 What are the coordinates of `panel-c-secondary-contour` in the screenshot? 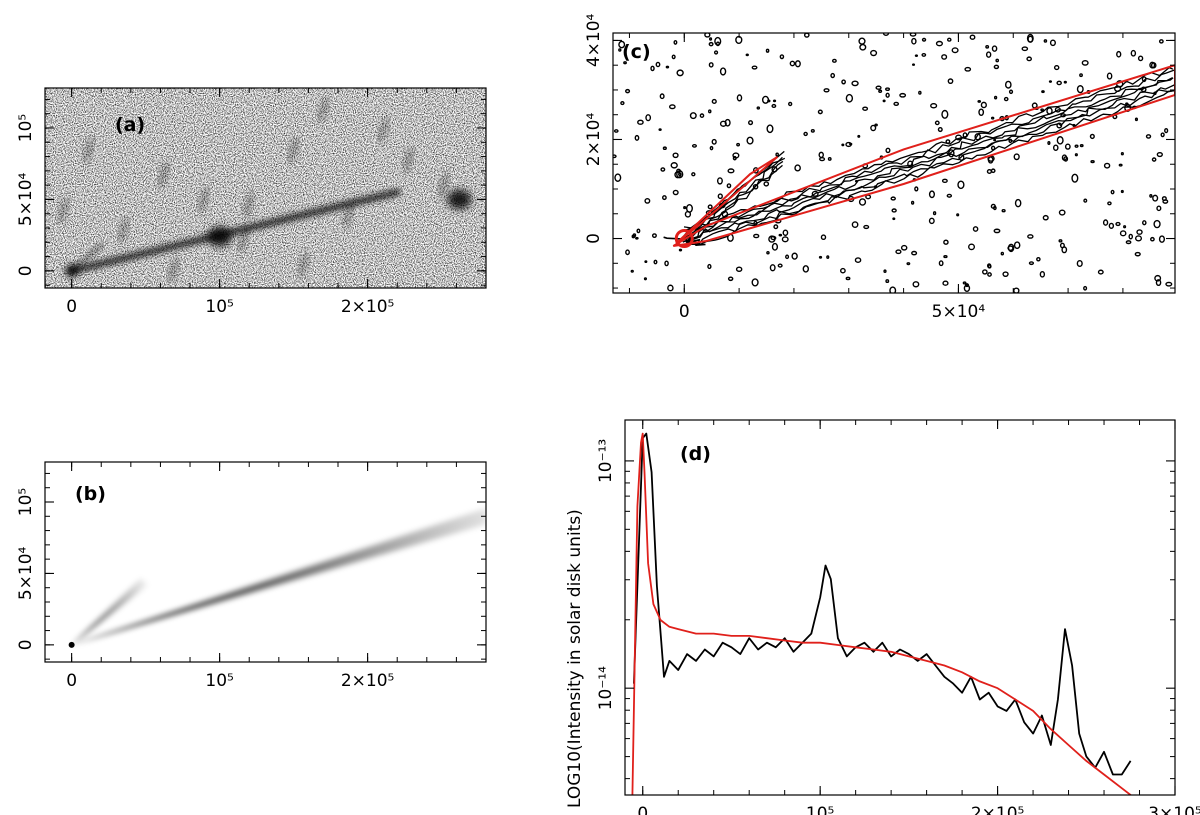 It's located at (734, 201).